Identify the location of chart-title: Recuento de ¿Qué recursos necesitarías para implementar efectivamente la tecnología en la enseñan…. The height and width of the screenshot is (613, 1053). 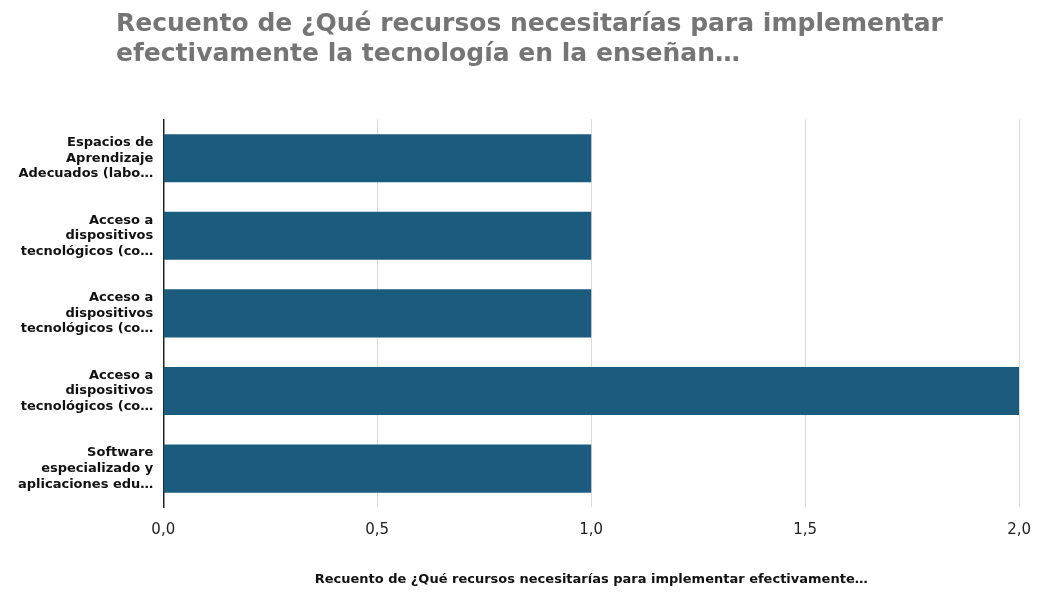
(530, 38).